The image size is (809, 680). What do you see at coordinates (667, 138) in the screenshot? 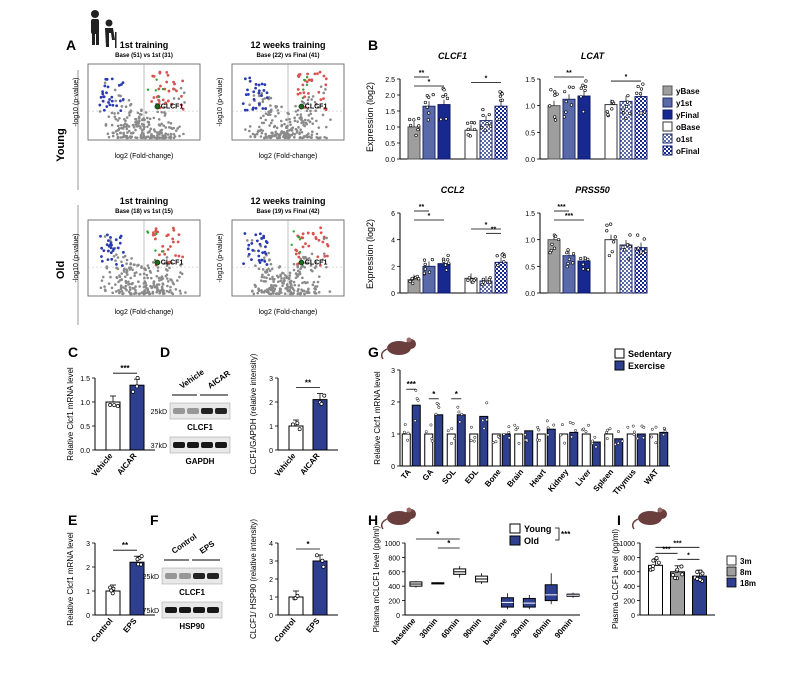
I see `legend-swatch` at bounding box center [667, 138].